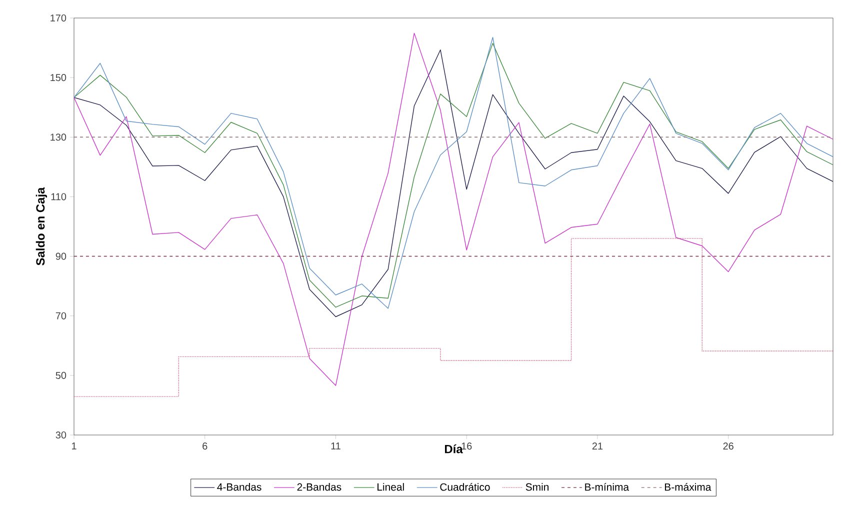 The width and height of the screenshot is (843, 512). Describe the element at coordinates (42, 226) in the screenshot. I see `y-axis-title: Saldo en Caja` at that location.